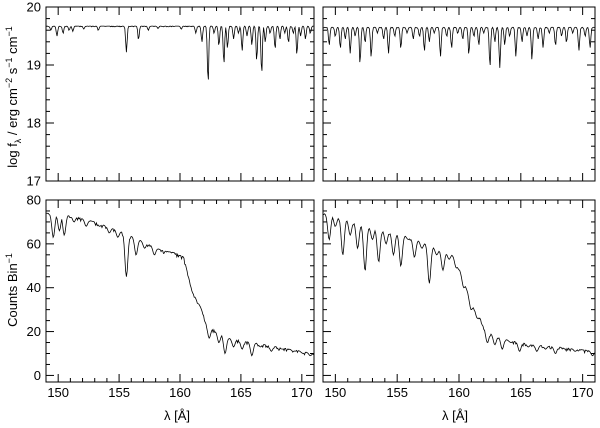 Image resolution: width=600 pixels, height=428 pixels. Describe the element at coordinates (177, 415) in the screenshot. I see `bottom-left-xlabel: λ [Å]` at that location.